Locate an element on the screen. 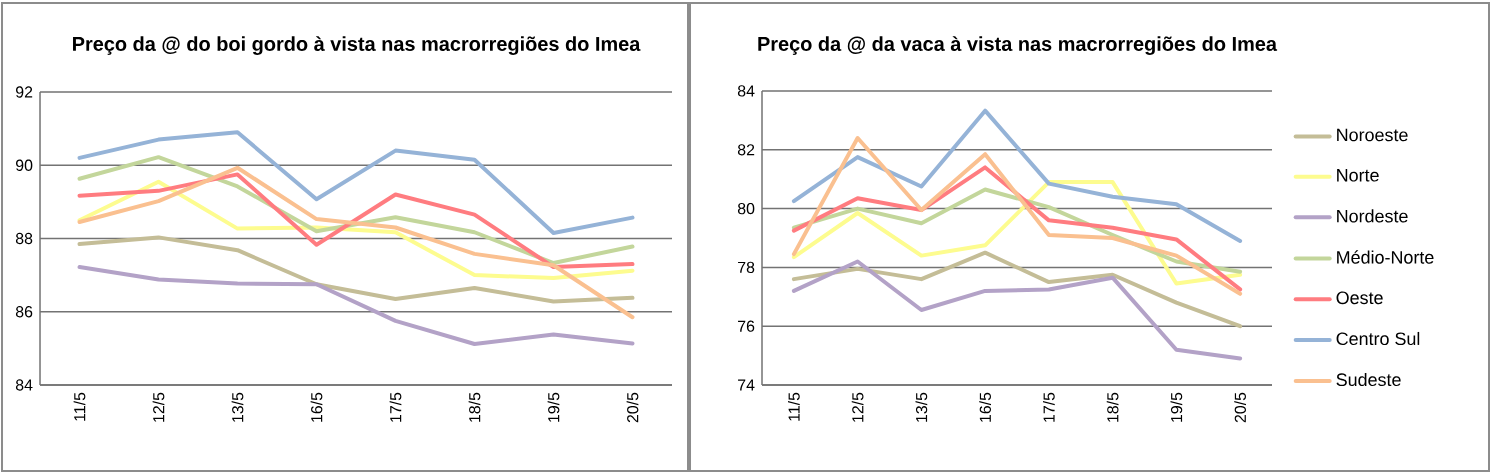  chart-title: Preço da @ da vaca à vista nas macrorregiões do Imea is located at coordinates (1018, 45).